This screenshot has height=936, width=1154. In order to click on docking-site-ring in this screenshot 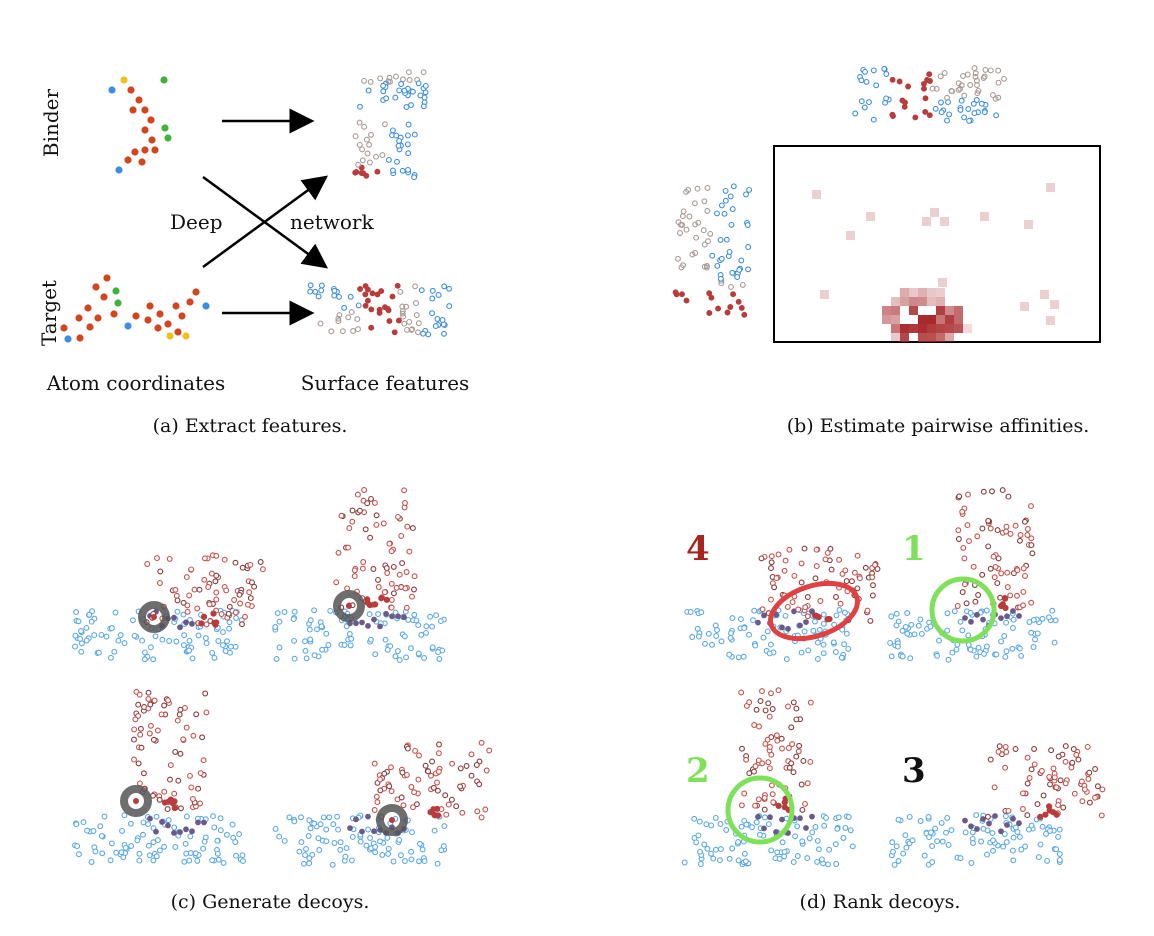, I will do `click(392, 820)`.